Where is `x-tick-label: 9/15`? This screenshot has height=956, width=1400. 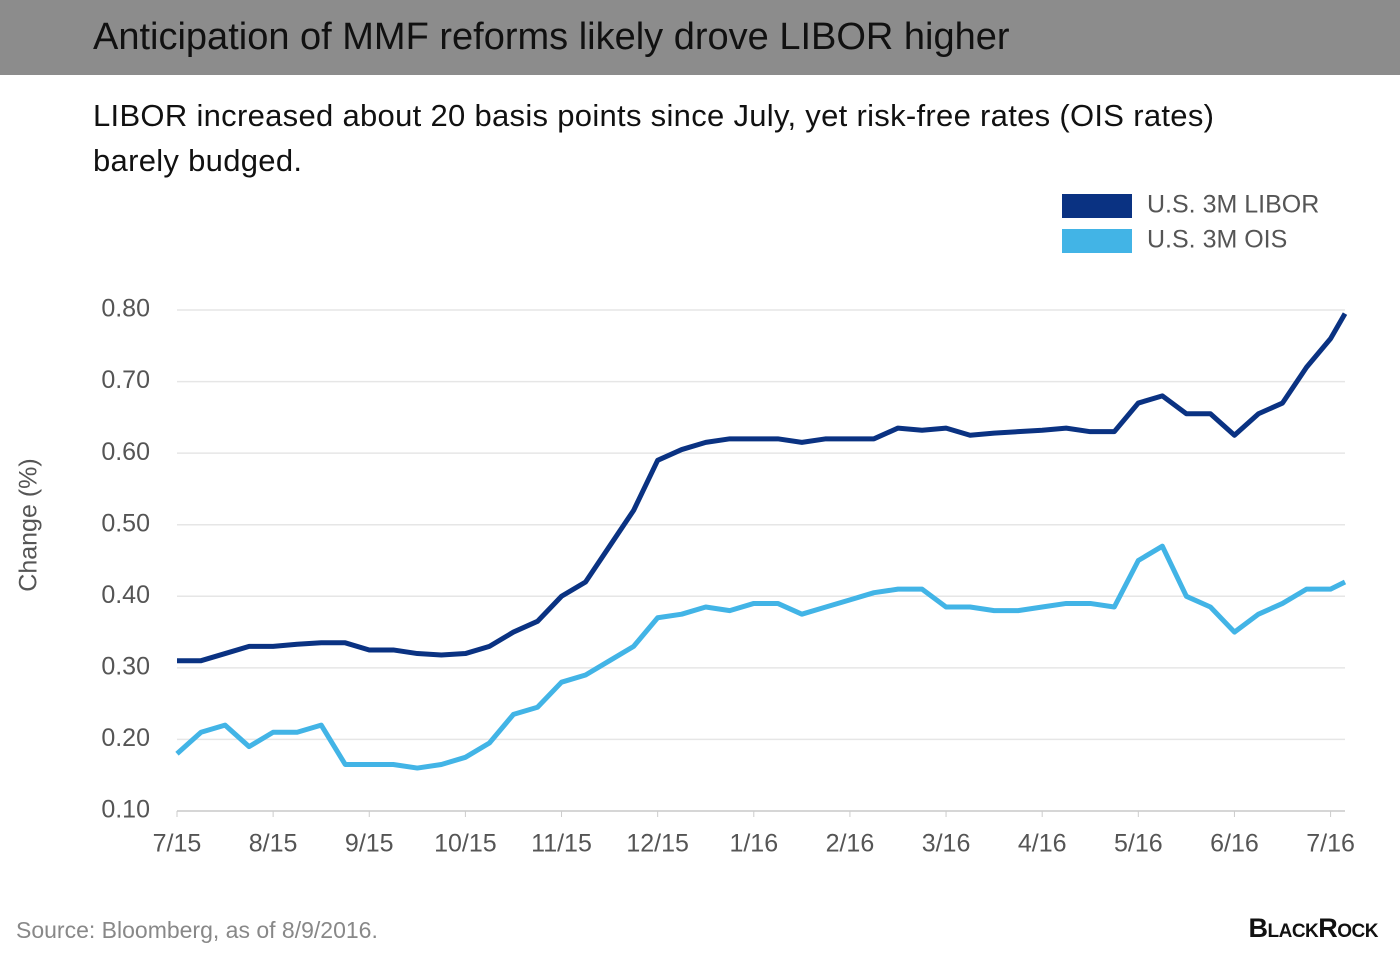 x-tick-label: 9/15 is located at coordinates (369, 844).